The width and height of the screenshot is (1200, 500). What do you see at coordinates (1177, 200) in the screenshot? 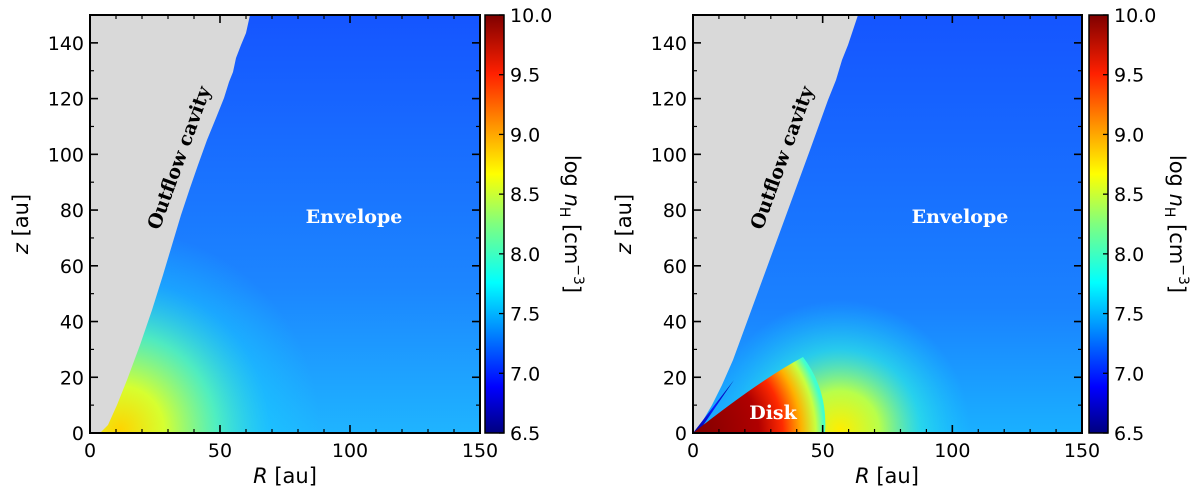
I see `right-cb-var: n` at bounding box center [1177, 200].